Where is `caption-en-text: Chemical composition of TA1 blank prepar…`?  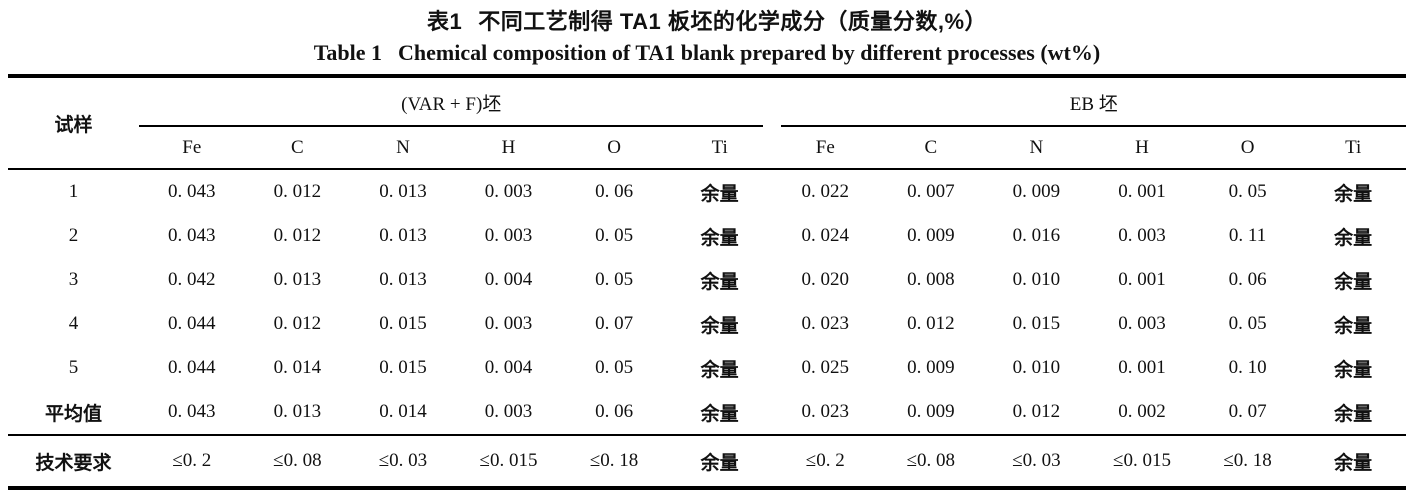
caption-en-text: Chemical composition of TA1 blank prepar… is located at coordinates (749, 52).